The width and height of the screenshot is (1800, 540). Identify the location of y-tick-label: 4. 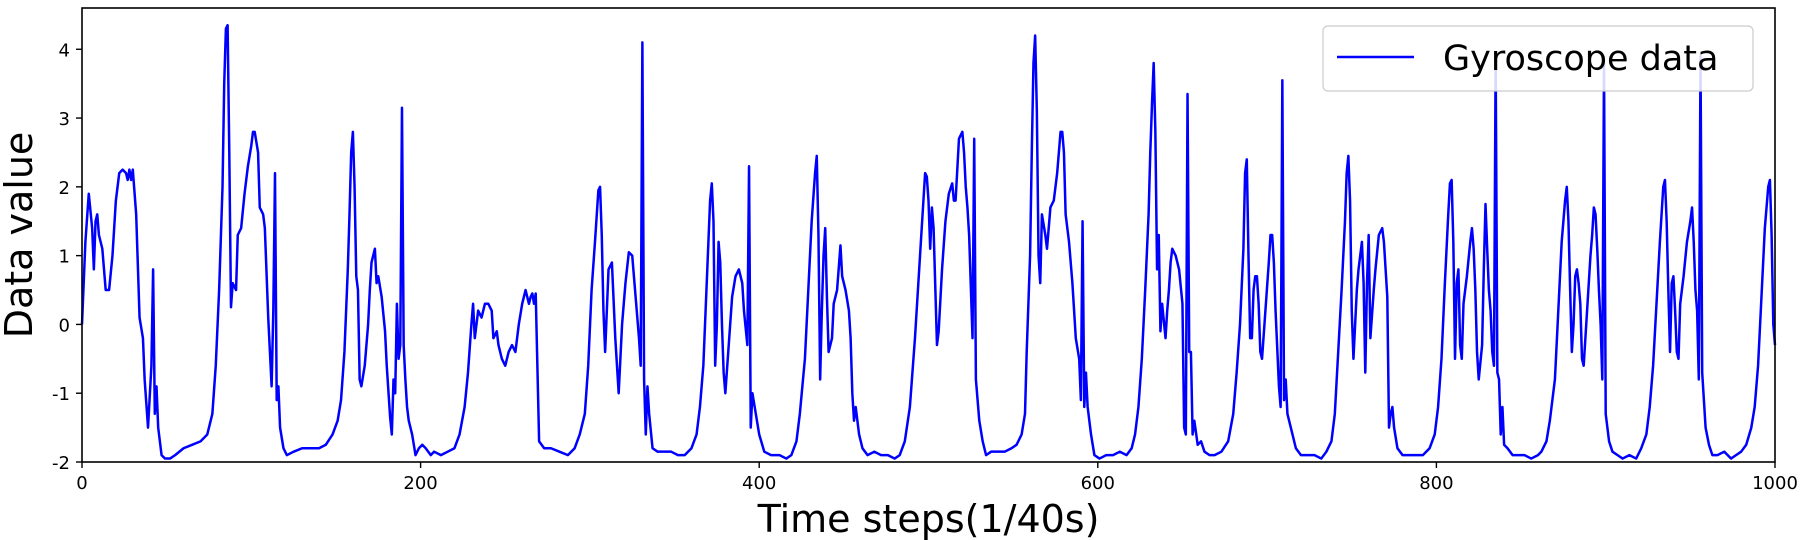
(64, 50).